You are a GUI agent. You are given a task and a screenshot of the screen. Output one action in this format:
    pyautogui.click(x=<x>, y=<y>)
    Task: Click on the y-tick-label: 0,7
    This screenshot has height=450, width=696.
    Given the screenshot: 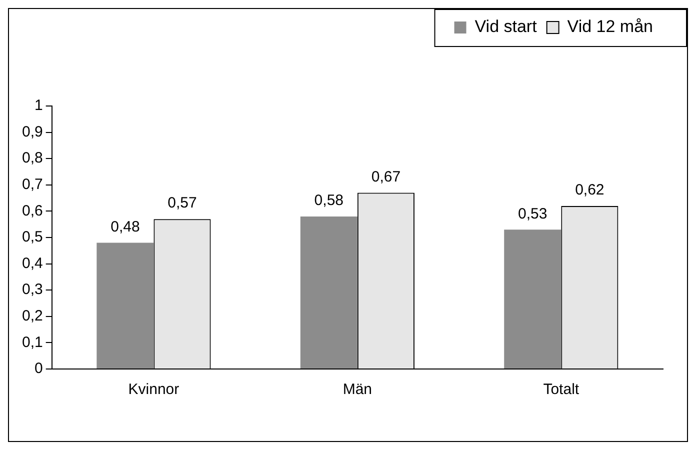 What is the action you would take?
    pyautogui.click(x=32, y=185)
    